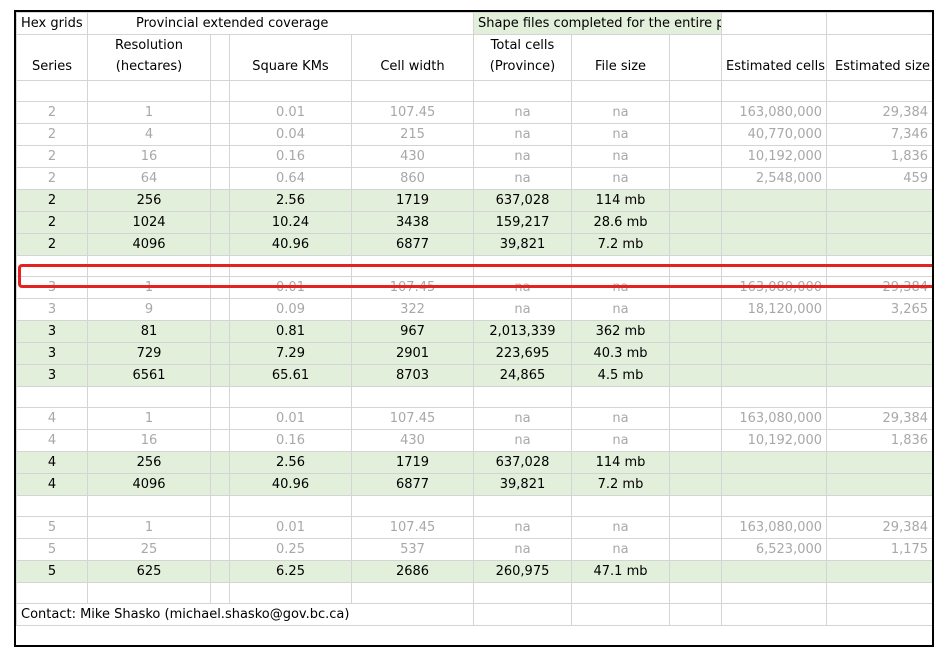 The image size is (947, 657). I want to click on cell-resolution: 4096, so click(149, 244).